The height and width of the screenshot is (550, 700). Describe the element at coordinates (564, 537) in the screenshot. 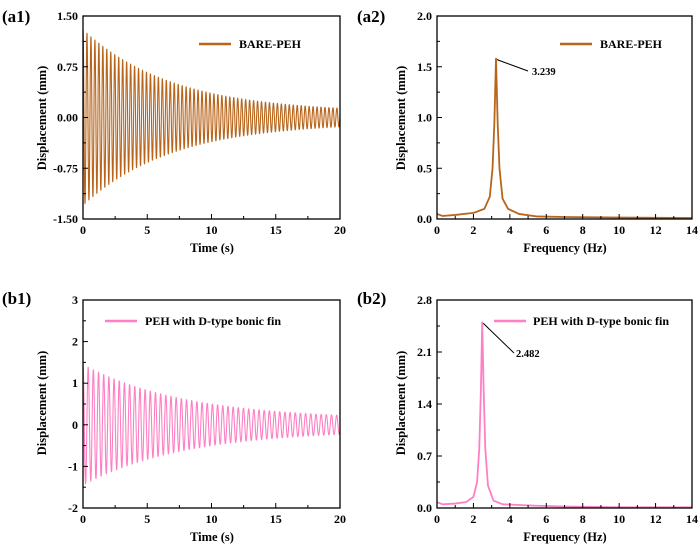

I see `x-axis-title-b2: Frequency (Hz)` at that location.